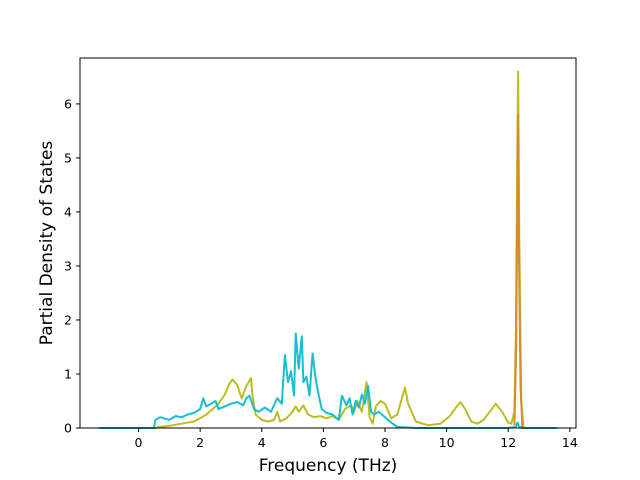 The height and width of the screenshot is (480, 640). I want to click on y-axis-label: Partial Density of States, so click(47, 243).